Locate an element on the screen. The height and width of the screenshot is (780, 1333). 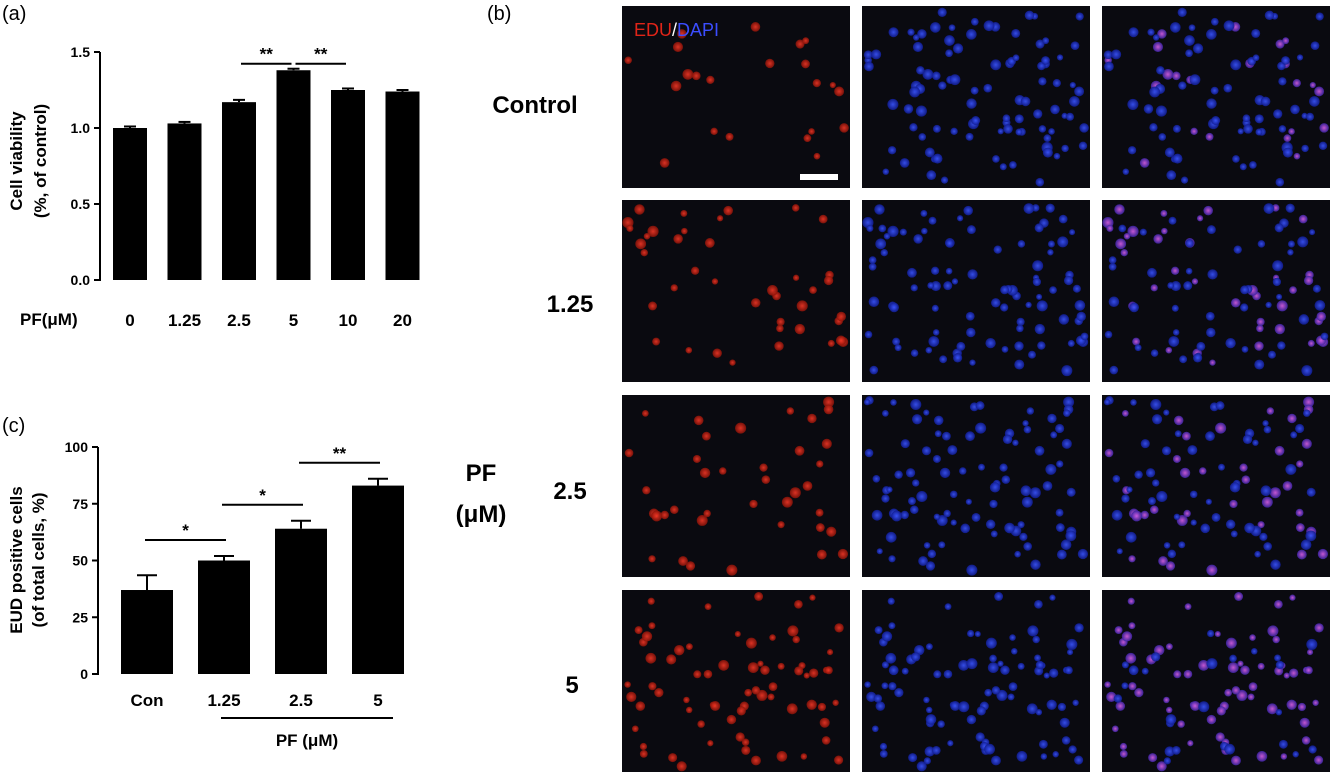
chart-a-ylabel-line1: Cell viability is located at coordinates (16, 161).